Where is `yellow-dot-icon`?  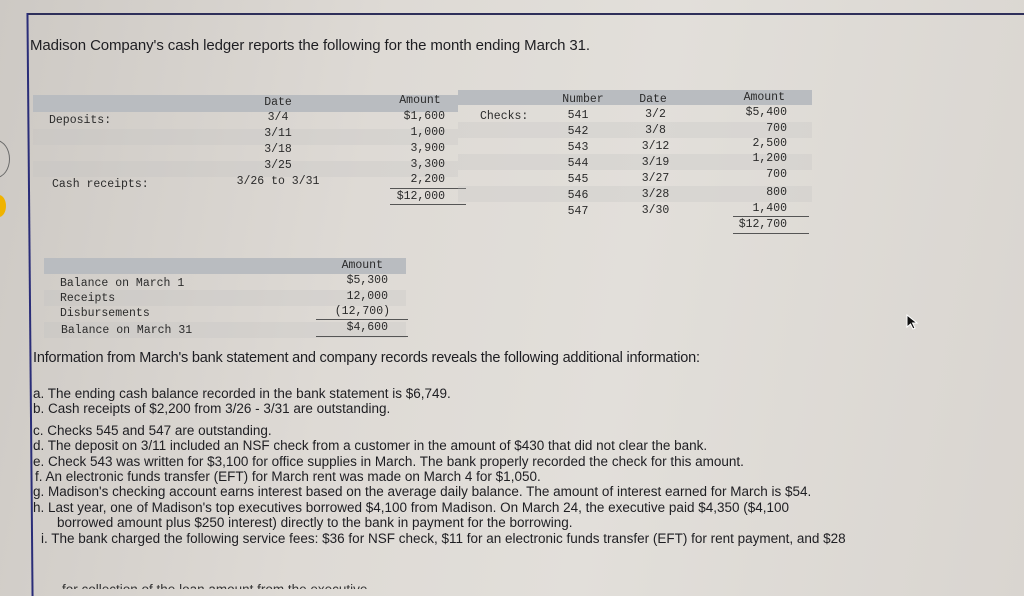 yellow-dot-icon is located at coordinates (3, 206).